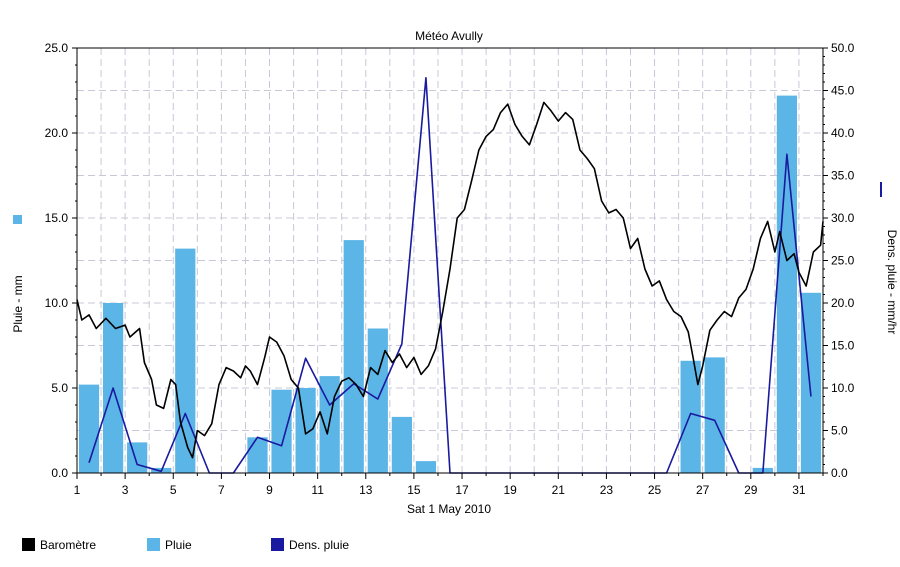 The width and height of the screenshot is (900, 567). Describe the element at coordinates (317, 490) in the screenshot. I see `x-tick-label: 11` at that location.